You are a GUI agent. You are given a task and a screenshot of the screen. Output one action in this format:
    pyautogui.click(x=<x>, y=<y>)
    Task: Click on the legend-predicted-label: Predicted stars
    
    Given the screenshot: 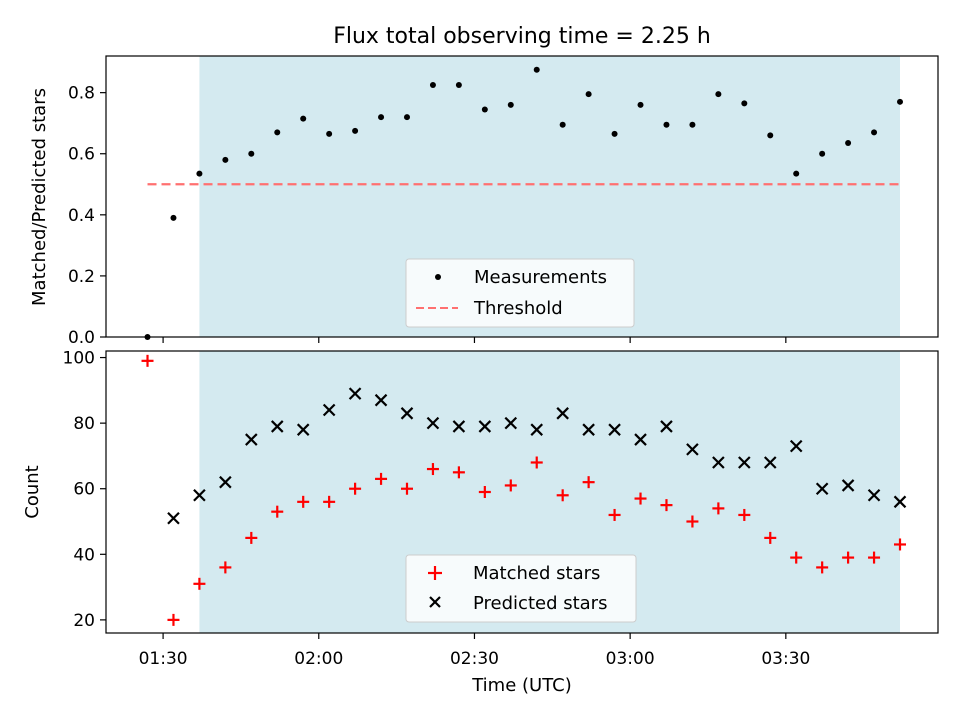 What is the action you would take?
    pyautogui.click(x=540, y=603)
    